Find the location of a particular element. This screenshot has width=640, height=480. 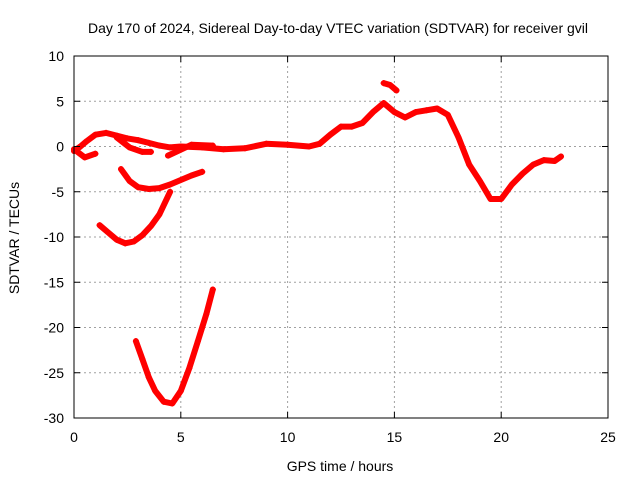

y-tick-label: -10 is located at coordinates (54, 237).